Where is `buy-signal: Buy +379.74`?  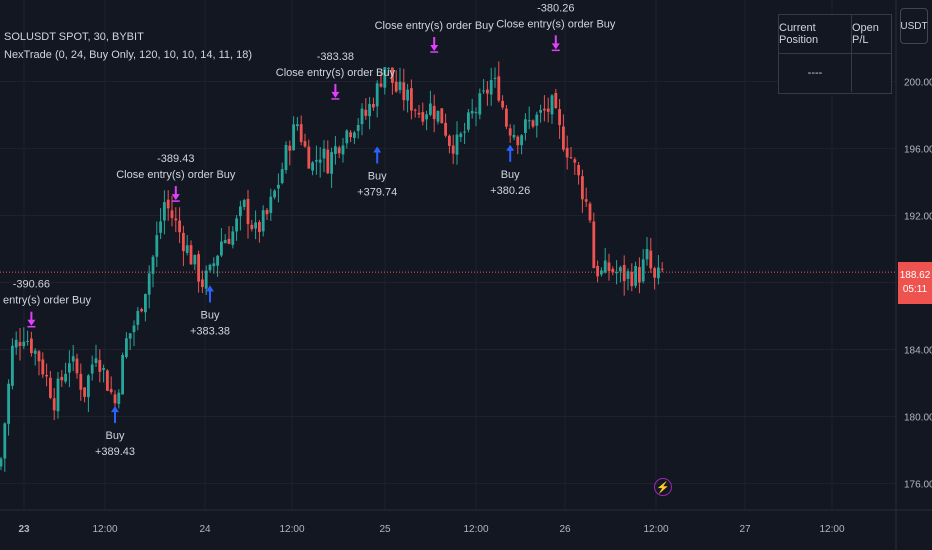 buy-signal: Buy +379.74 is located at coordinates (377, 172).